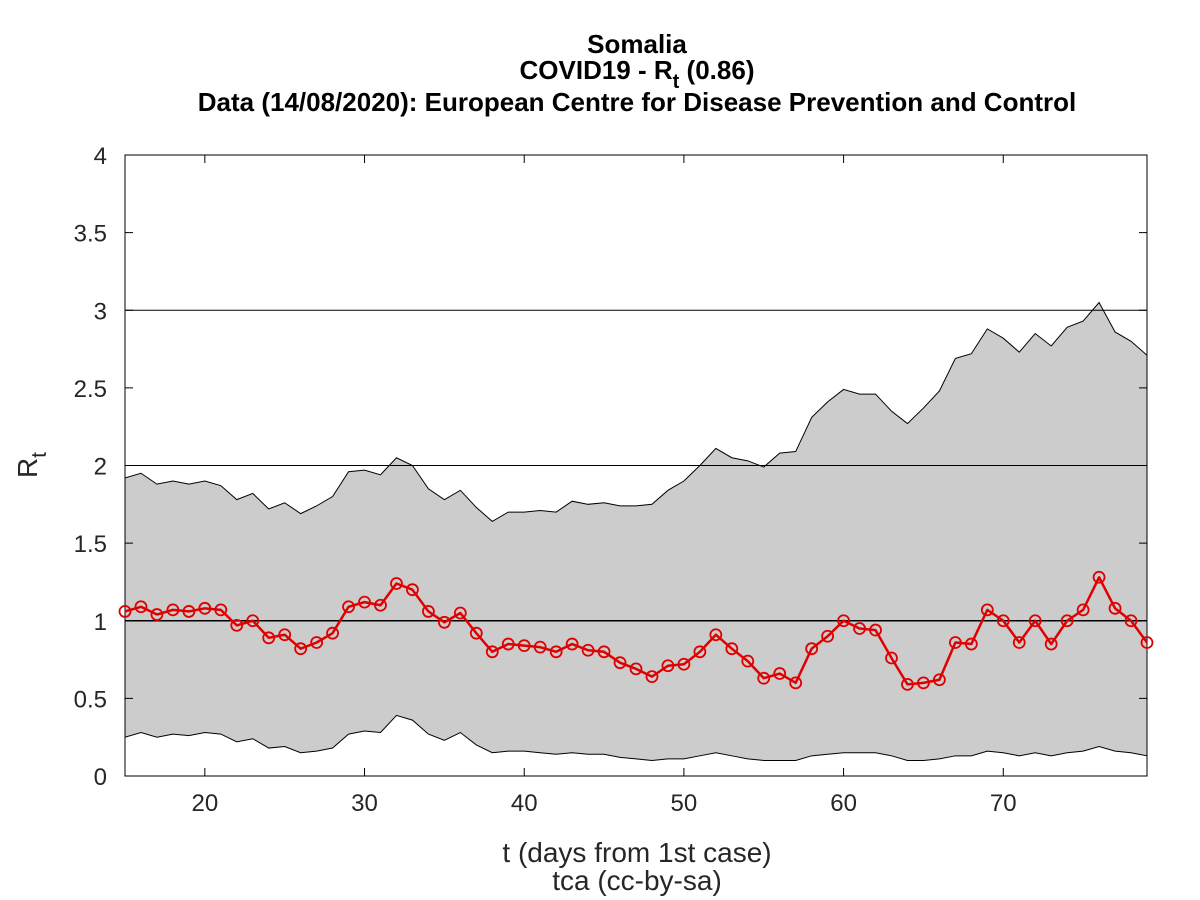  I want to click on title-country: Somalia, so click(637, 44).